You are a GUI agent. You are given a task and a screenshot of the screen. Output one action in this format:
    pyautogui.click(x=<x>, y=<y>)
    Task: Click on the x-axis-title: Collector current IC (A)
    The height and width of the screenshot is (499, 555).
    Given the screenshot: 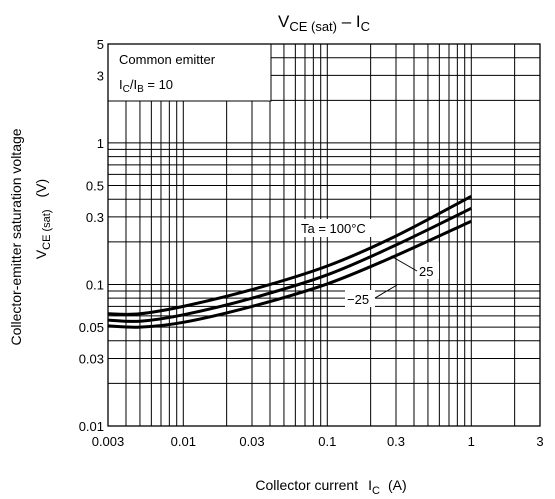 What is the action you would take?
    pyautogui.click(x=330, y=487)
    